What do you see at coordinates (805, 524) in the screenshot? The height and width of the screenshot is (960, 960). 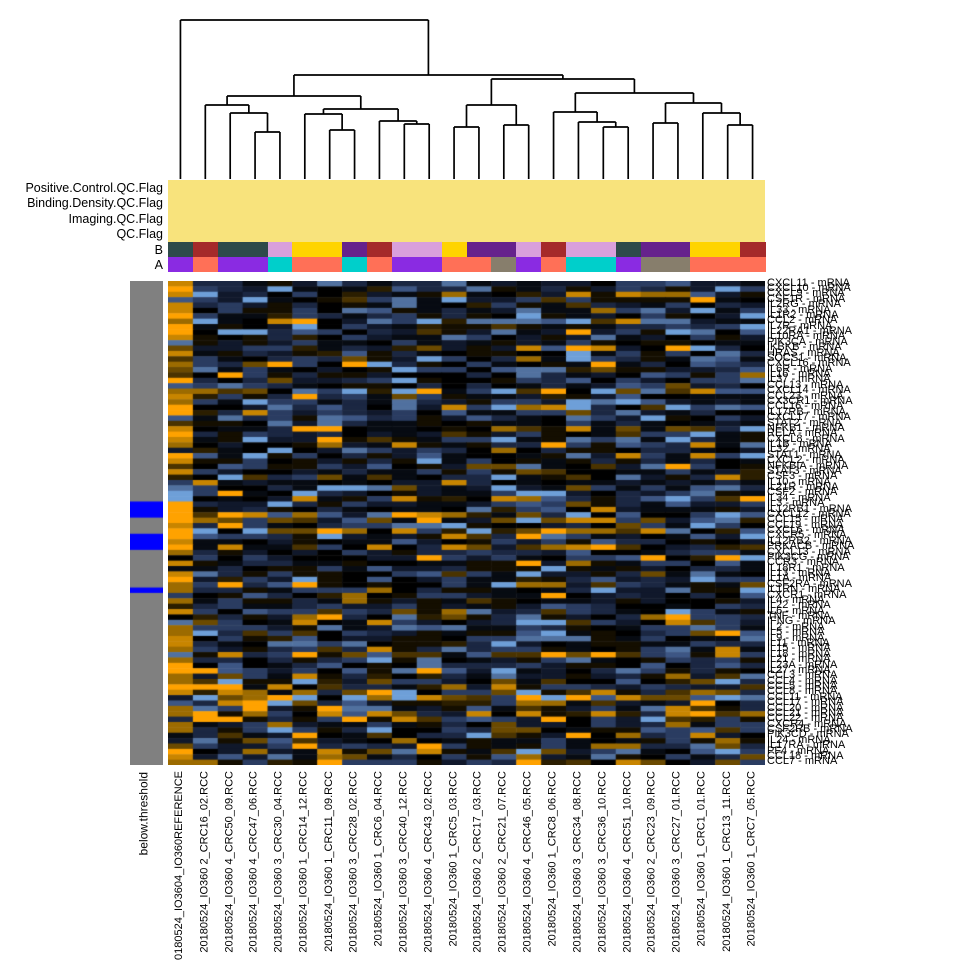 I see `row-label: CCL19 - mRNA` at bounding box center [805, 524].